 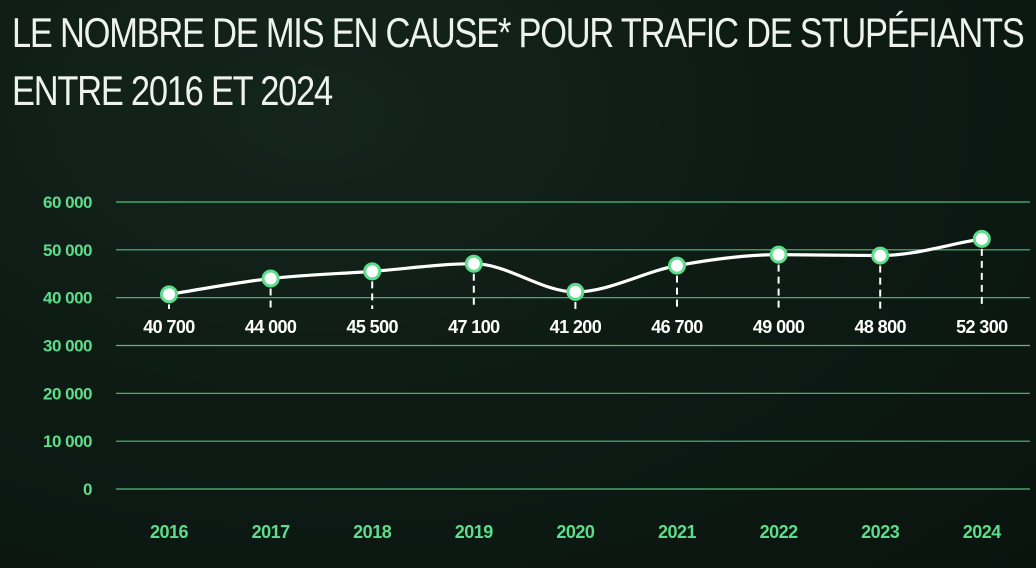 What do you see at coordinates (575, 278) in the screenshot?
I see `label-connectors` at bounding box center [575, 278].